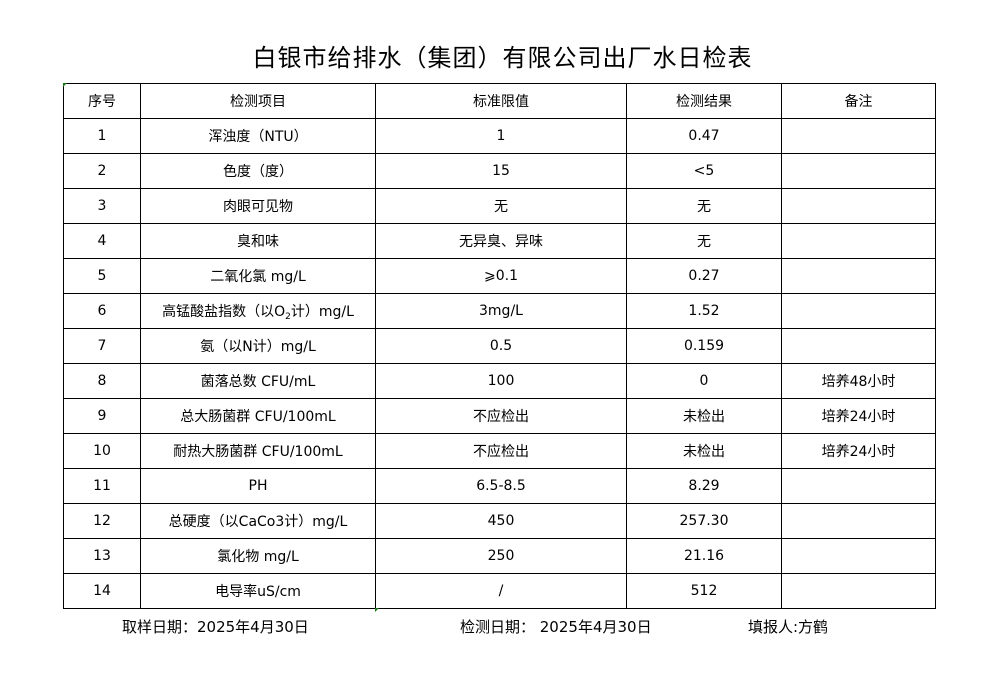 The image size is (1005, 678). I want to click on table-row: 13 氯化物 mg/L 250 21.16, so click(499, 556).